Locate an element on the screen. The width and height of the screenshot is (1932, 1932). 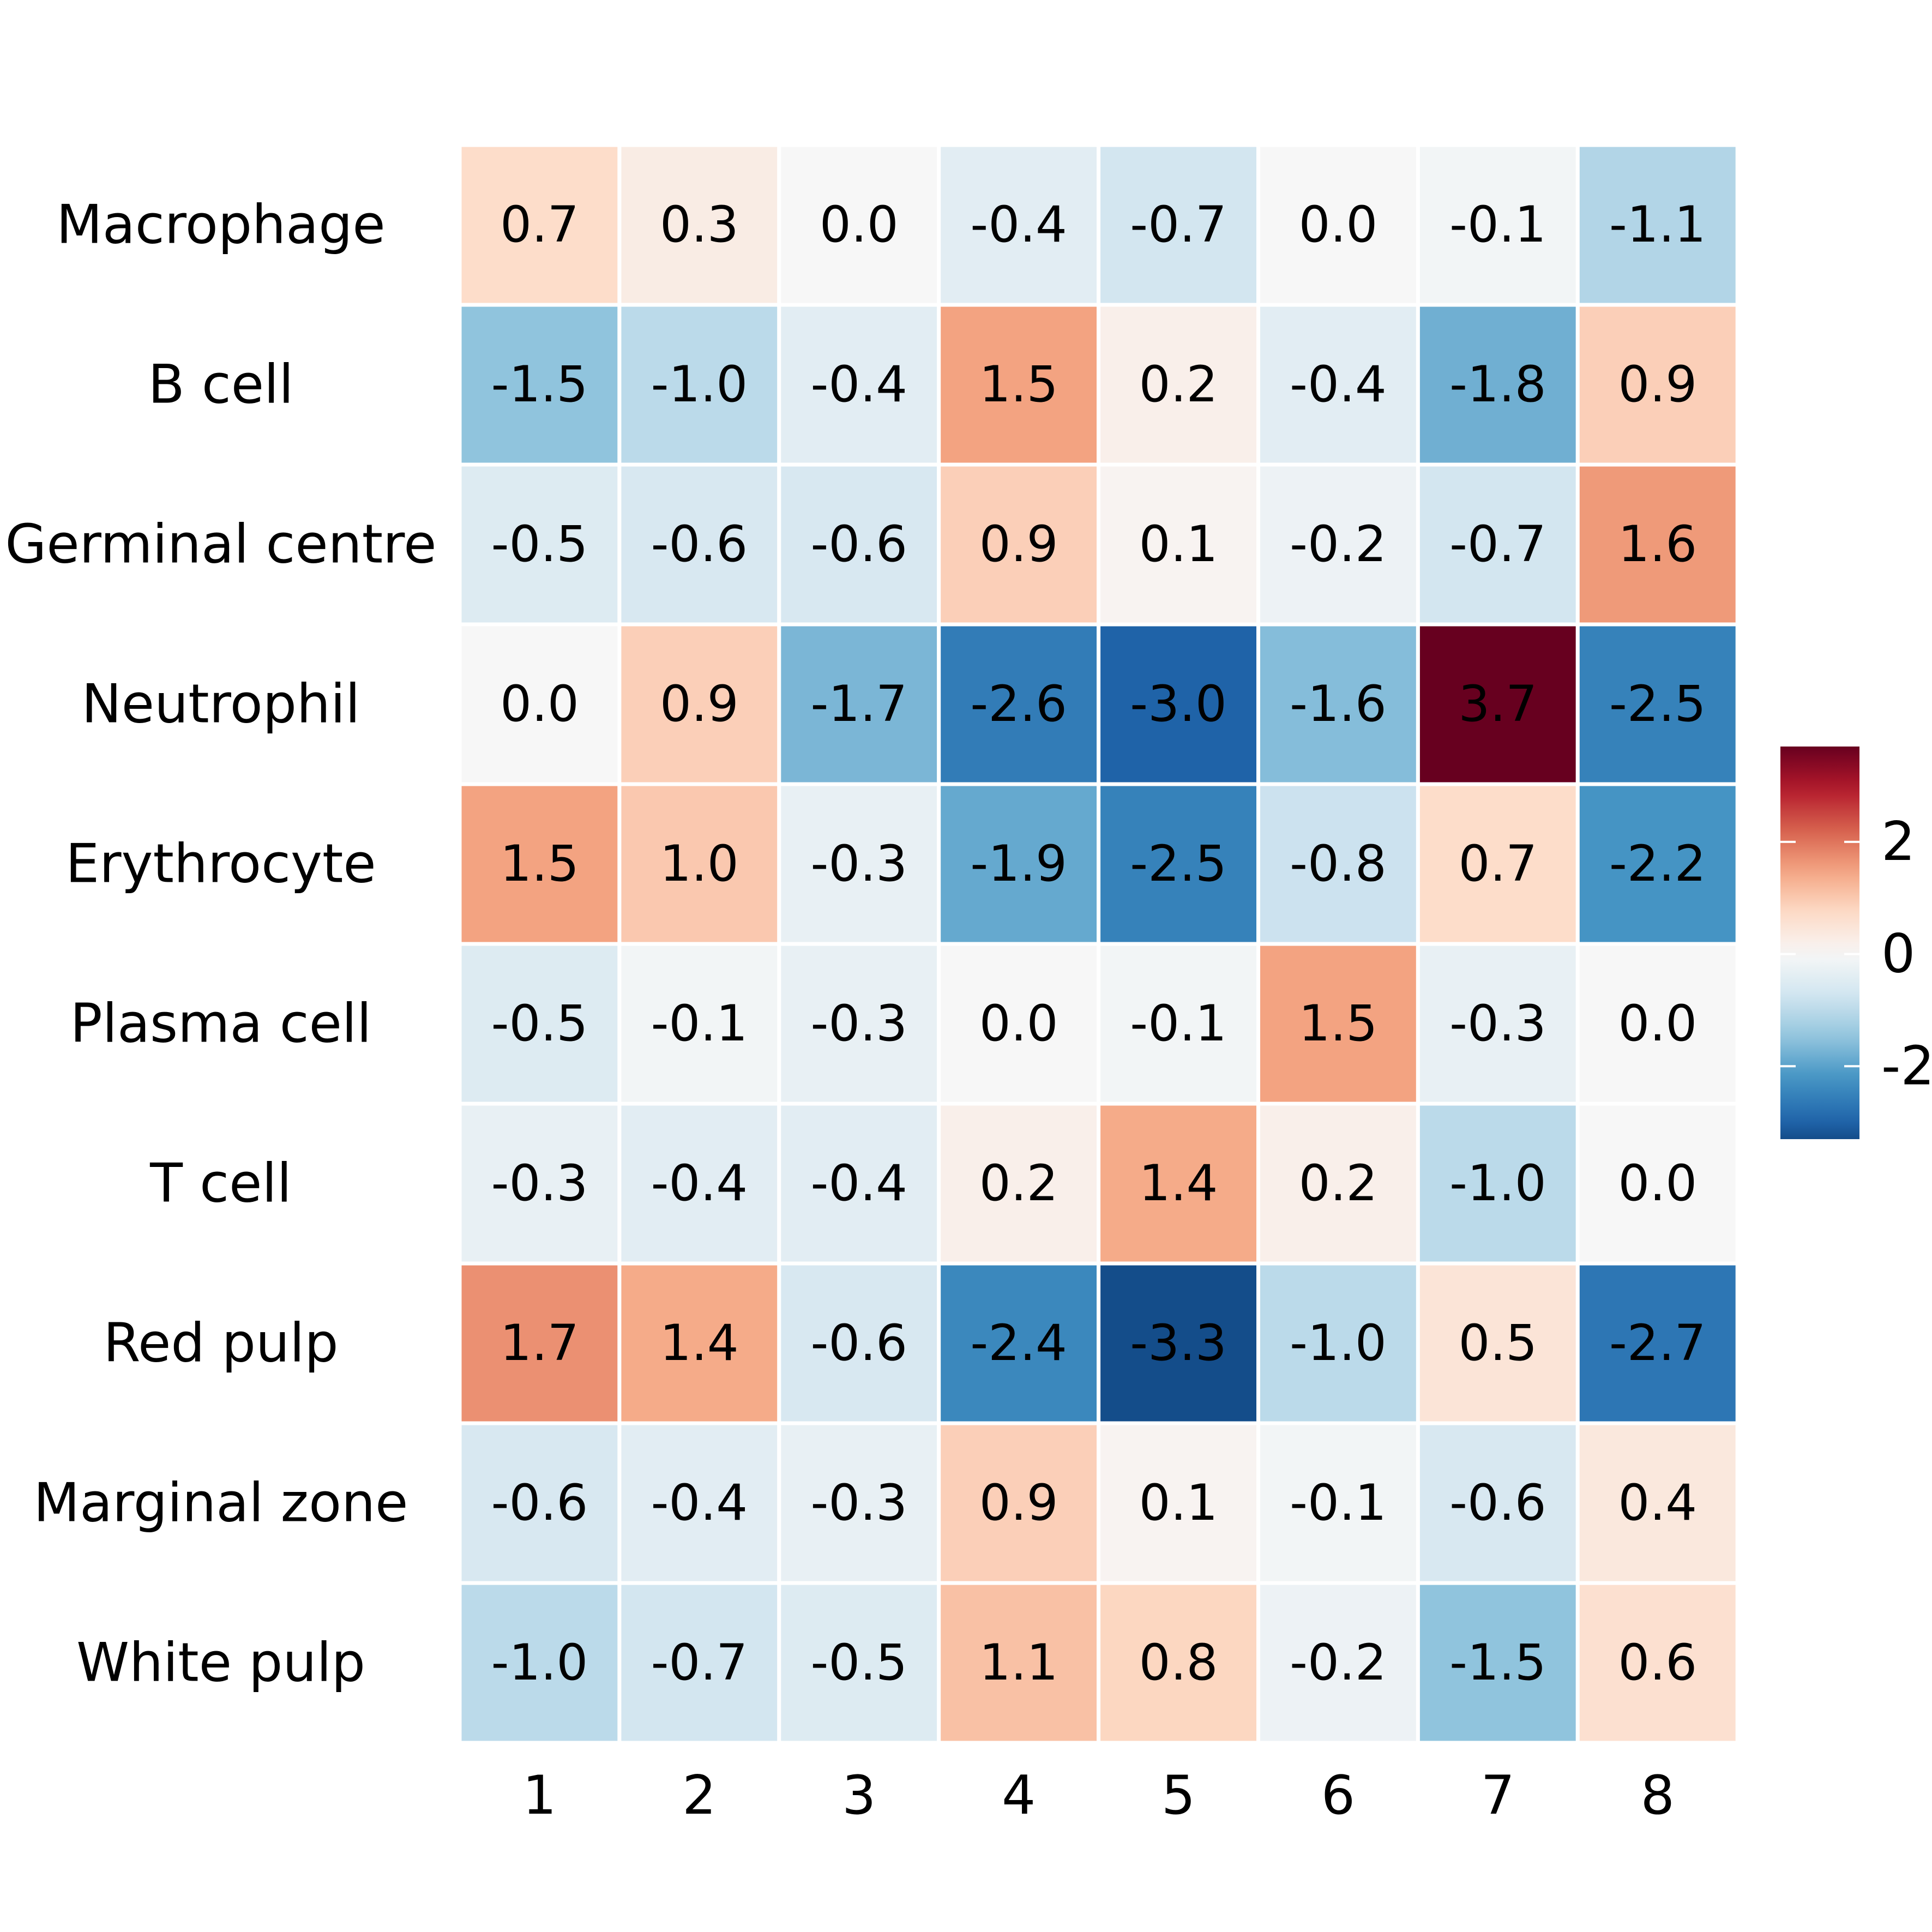
cell-value-label: -0.7 is located at coordinates (1178, 225).